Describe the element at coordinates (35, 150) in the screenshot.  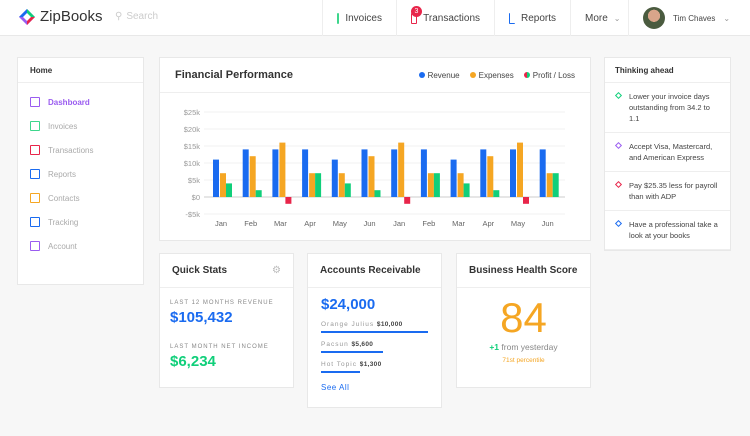
I see `transactions-icon` at that location.